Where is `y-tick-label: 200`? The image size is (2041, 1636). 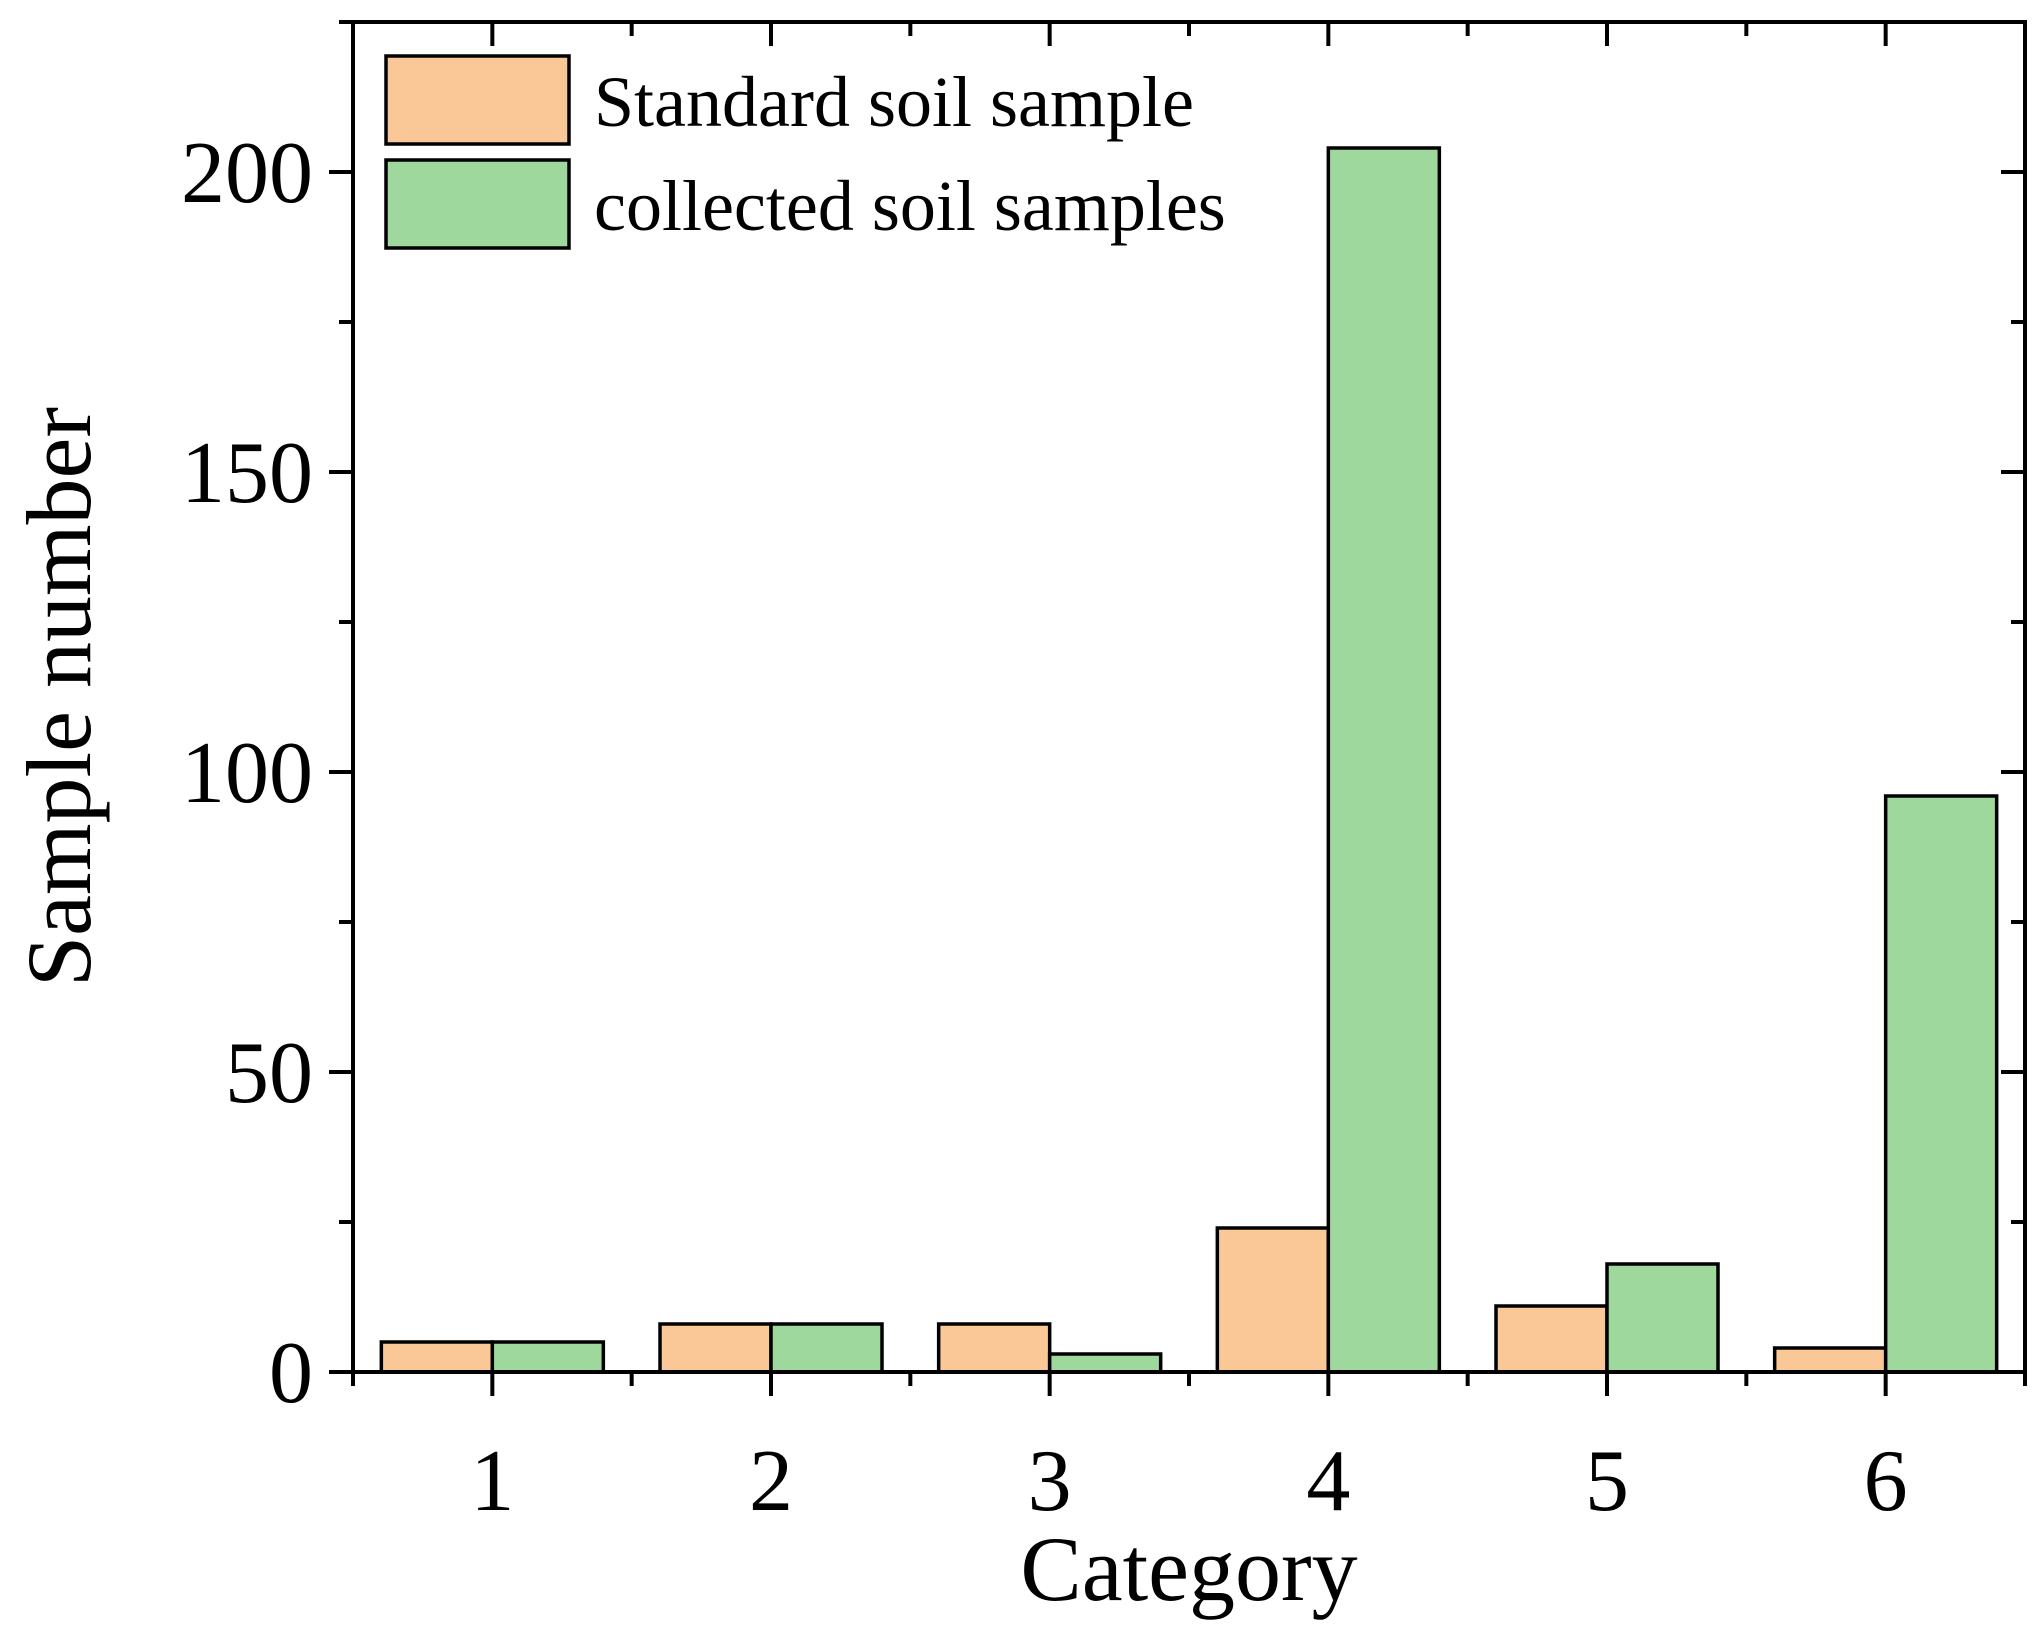 y-tick-label: 200 is located at coordinates (247, 173).